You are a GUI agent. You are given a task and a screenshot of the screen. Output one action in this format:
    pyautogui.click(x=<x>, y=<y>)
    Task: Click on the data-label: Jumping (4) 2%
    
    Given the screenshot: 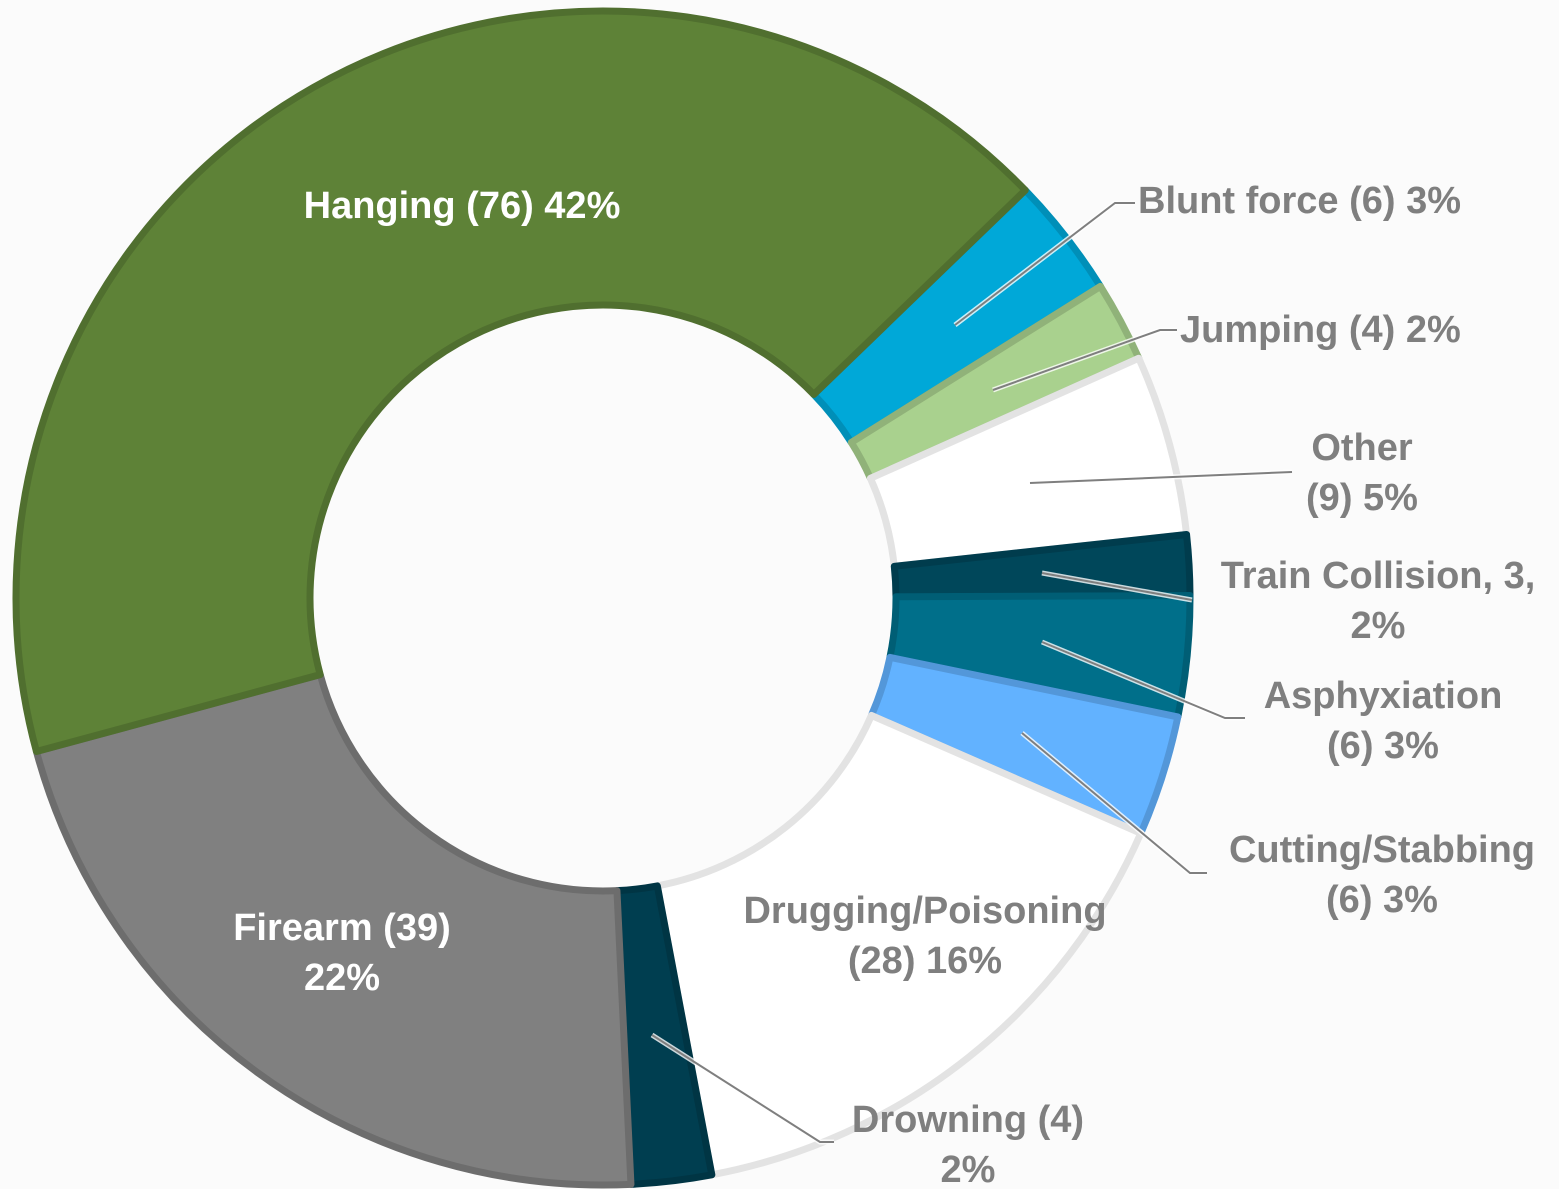 What is the action you would take?
    pyautogui.click(x=1320, y=330)
    